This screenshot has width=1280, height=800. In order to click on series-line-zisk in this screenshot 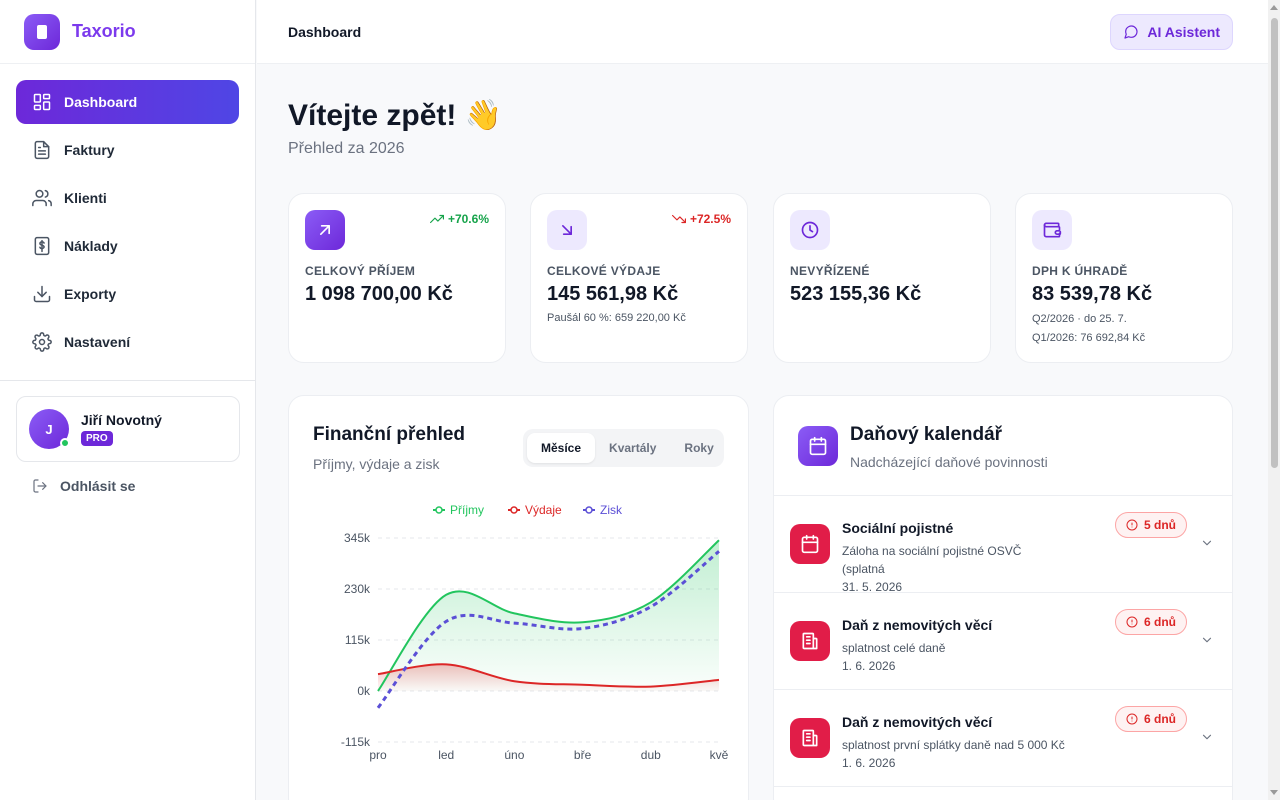, I will do `click(548, 629)`.